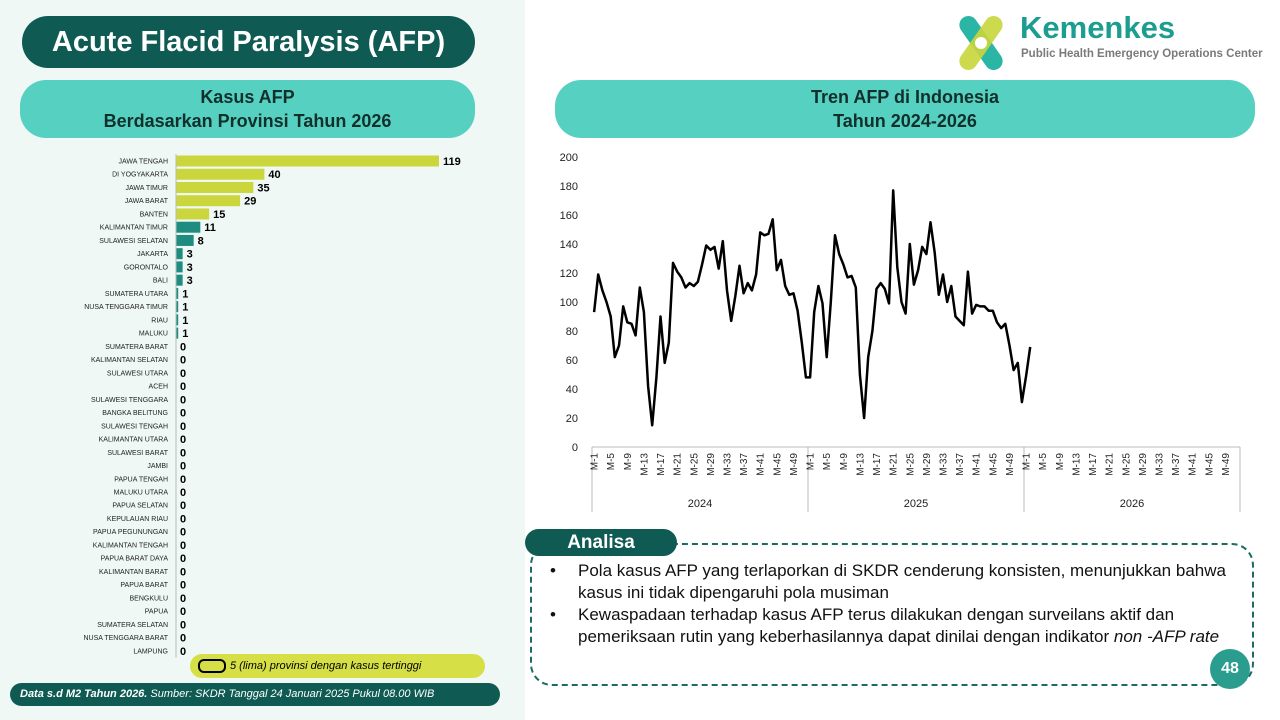  What do you see at coordinates (157, 466) in the screenshot?
I see `y-tick-label: JAMBI` at bounding box center [157, 466].